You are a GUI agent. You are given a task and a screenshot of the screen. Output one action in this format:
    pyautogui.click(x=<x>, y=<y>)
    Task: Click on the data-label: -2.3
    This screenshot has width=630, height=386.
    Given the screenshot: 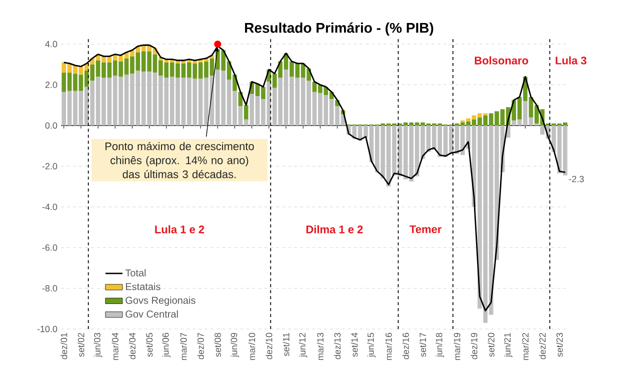 What is the action you would take?
    pyautogui.click(x=576, y=179)
    